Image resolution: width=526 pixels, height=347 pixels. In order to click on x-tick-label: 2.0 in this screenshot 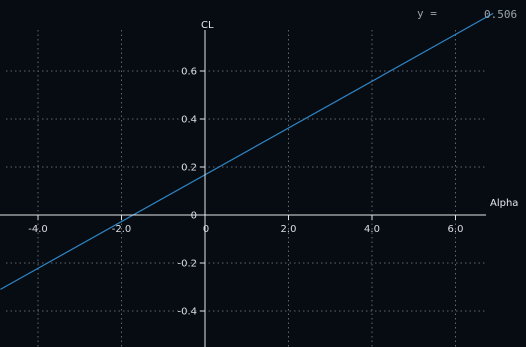, I will do `click(289, 229)`.